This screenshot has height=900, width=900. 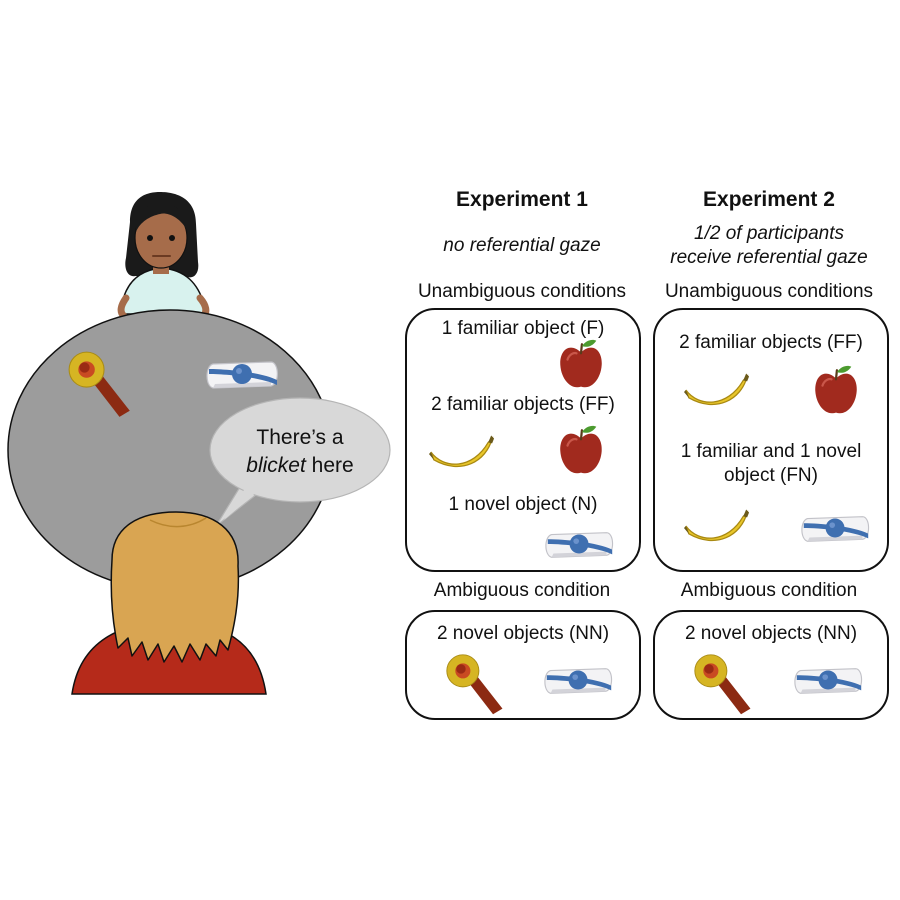 I want to click on experiment1-ambiguous-box, so click(x=523, y=665).